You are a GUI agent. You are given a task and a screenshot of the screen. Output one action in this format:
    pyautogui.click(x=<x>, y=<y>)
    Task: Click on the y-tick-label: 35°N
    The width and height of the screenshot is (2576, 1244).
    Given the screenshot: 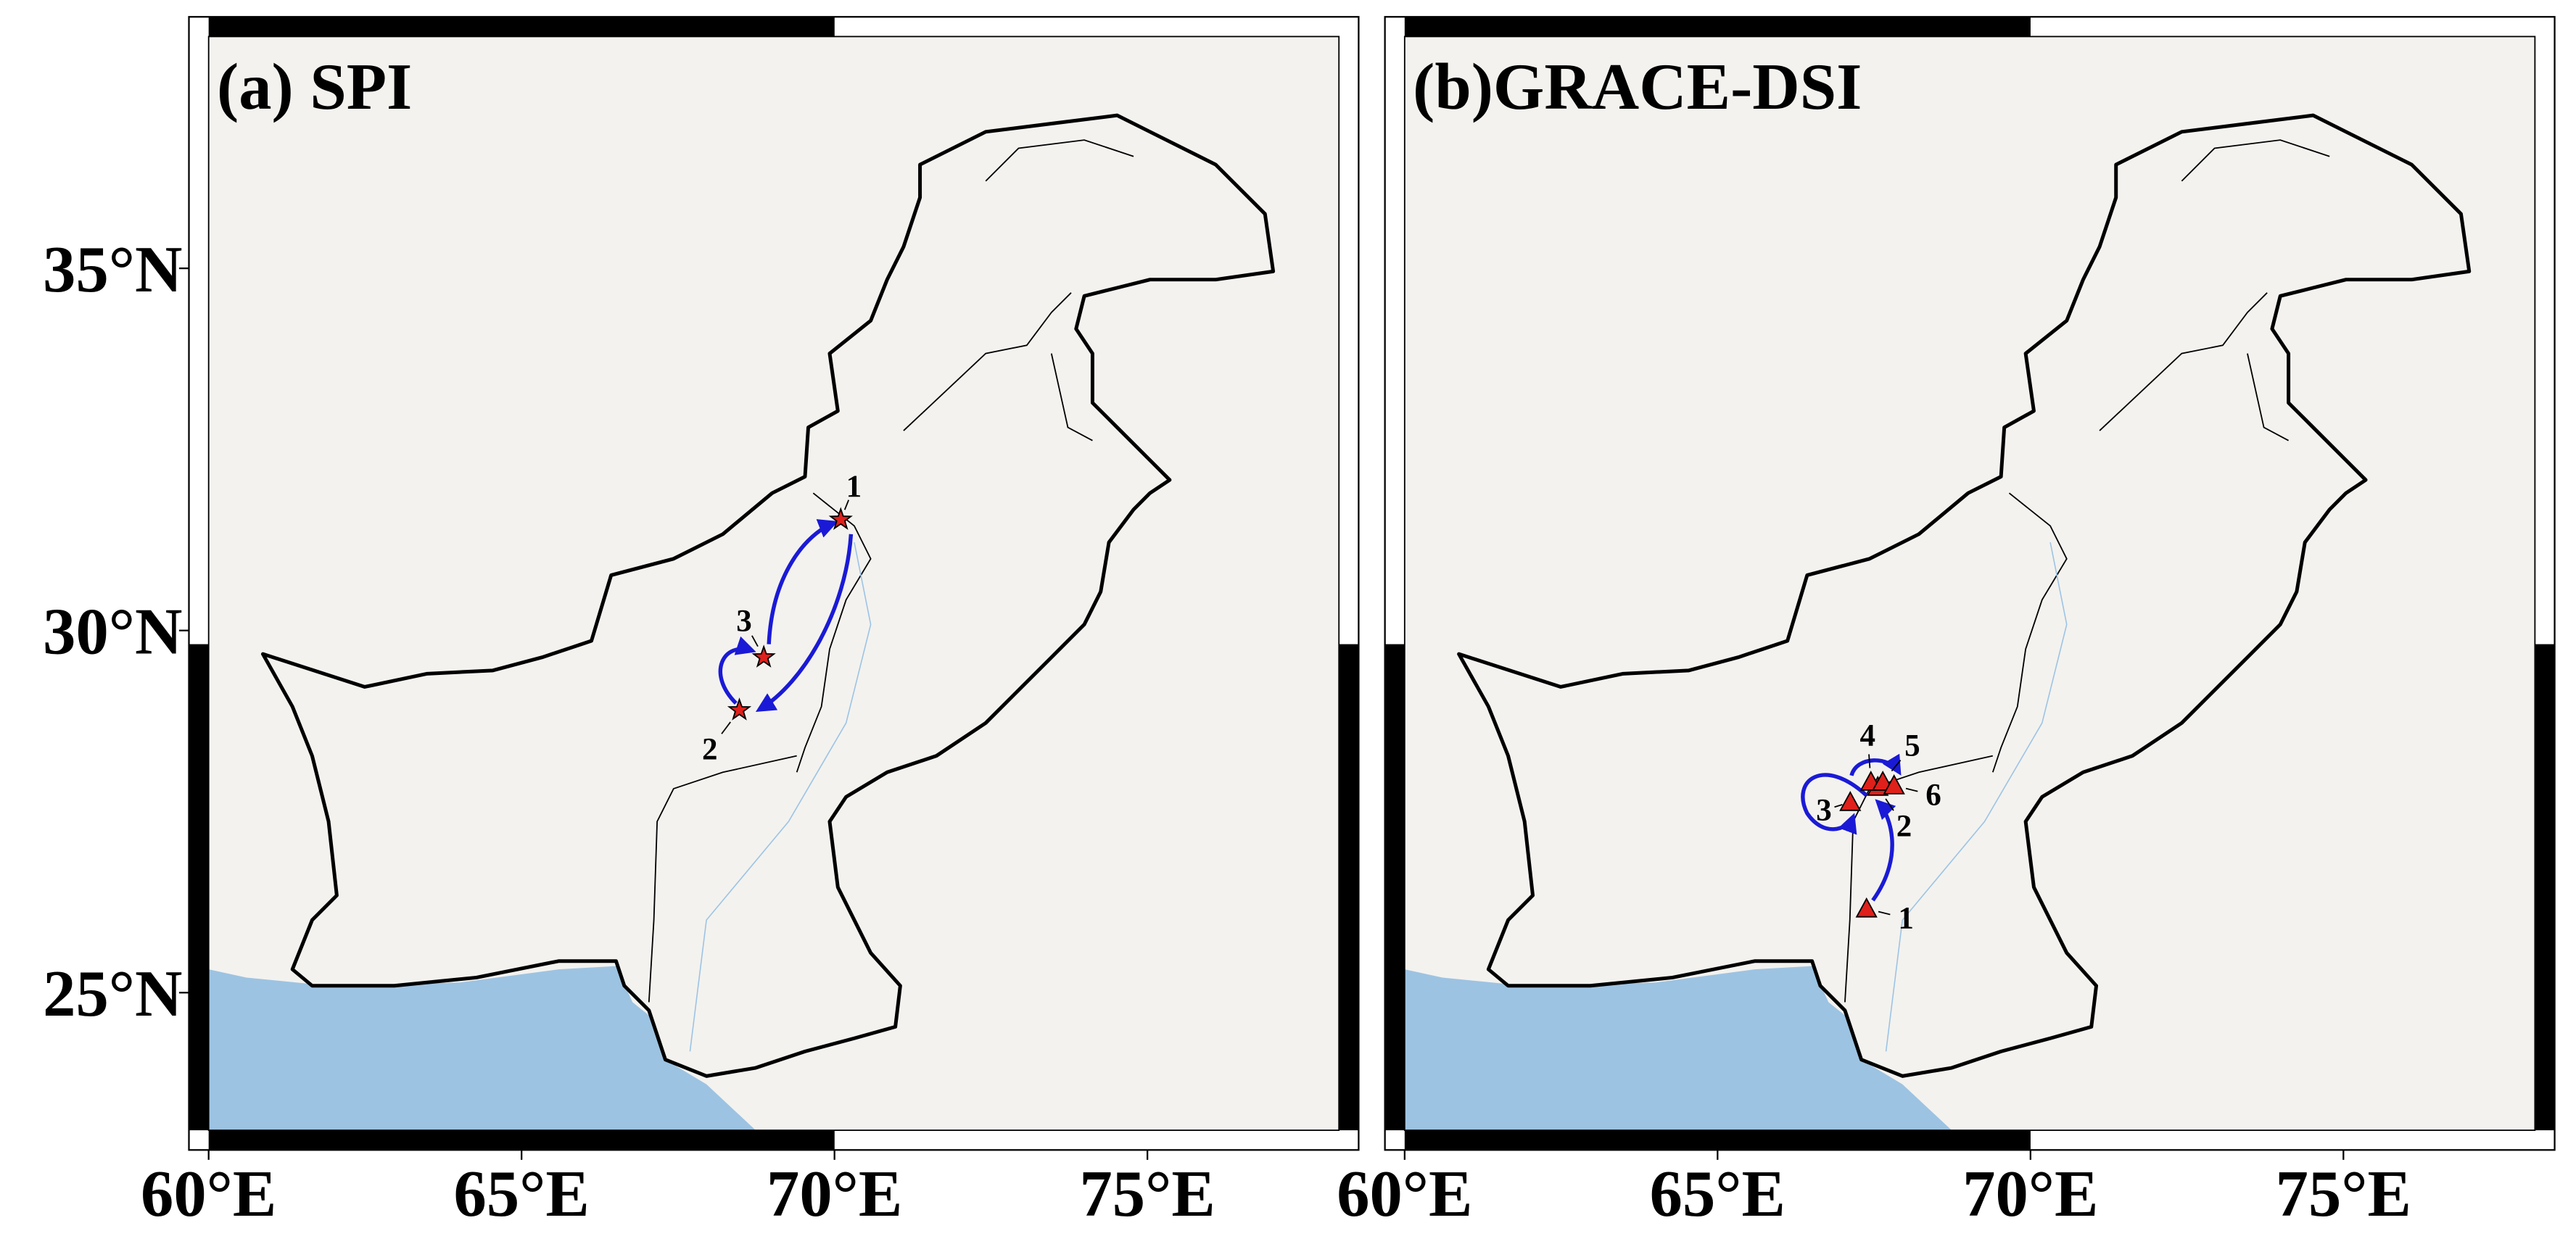 What is the action you would take?
    pyautogui.click(x=113, y=269)
    